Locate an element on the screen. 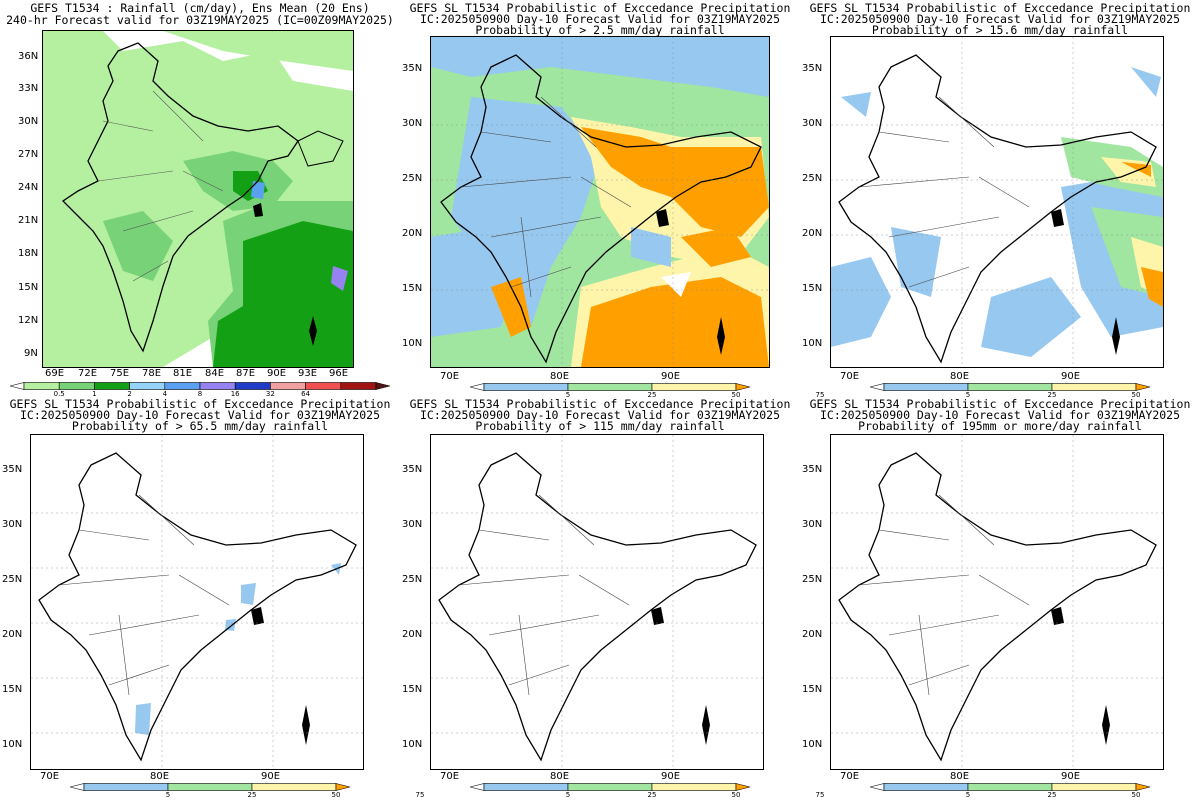  colorbar-tick-label: 1 is located at coordinates (94, 394).